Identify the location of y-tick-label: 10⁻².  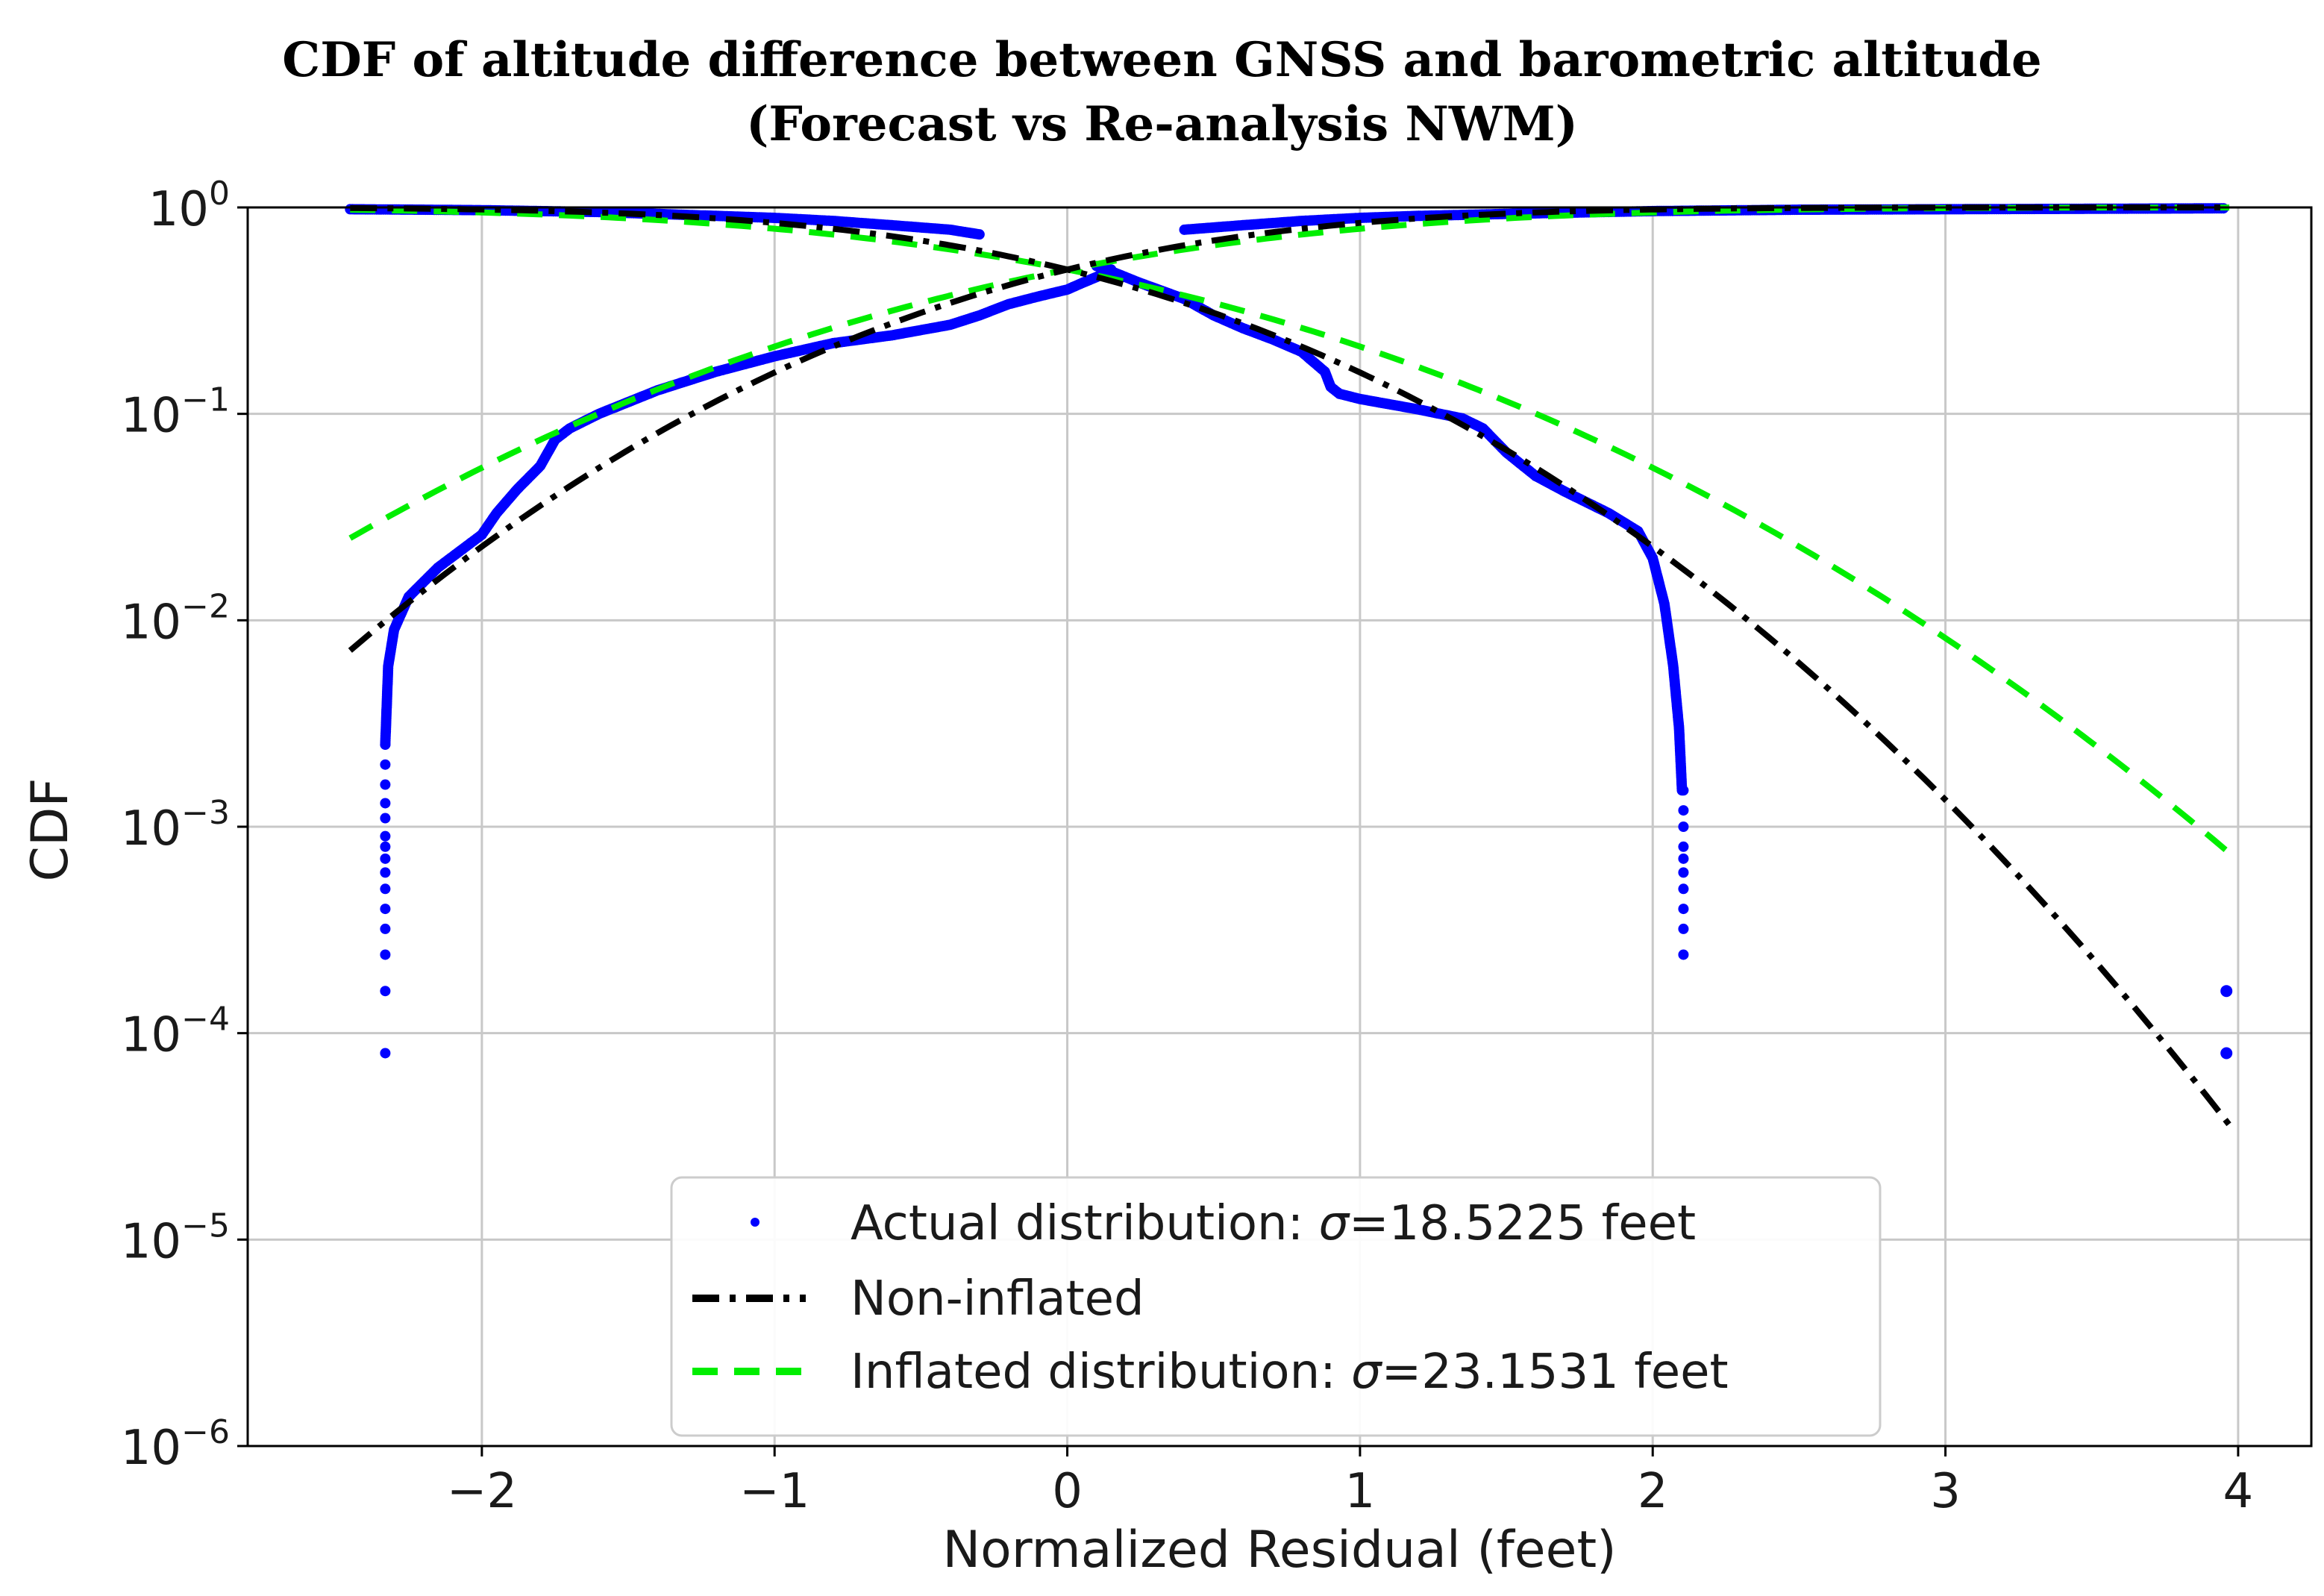
(175, 618).